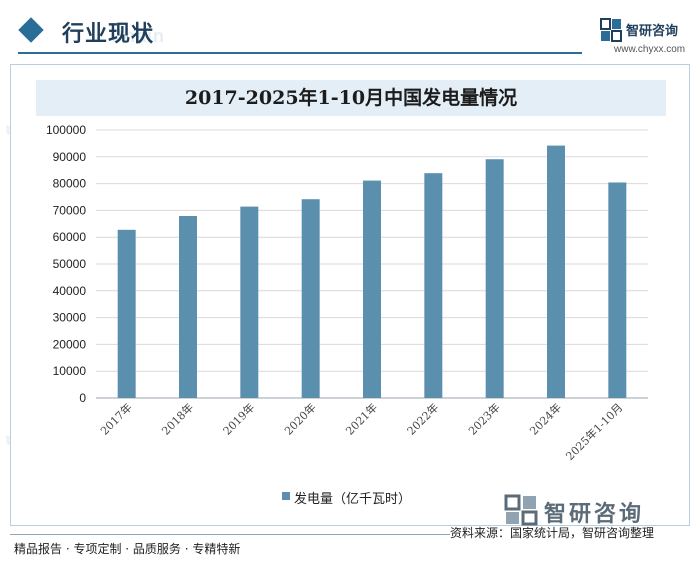  What do you see at coordinates (70, 184) in the screenshot?
I see `y-tick-label: 80000` at bounding box center [70, 184].